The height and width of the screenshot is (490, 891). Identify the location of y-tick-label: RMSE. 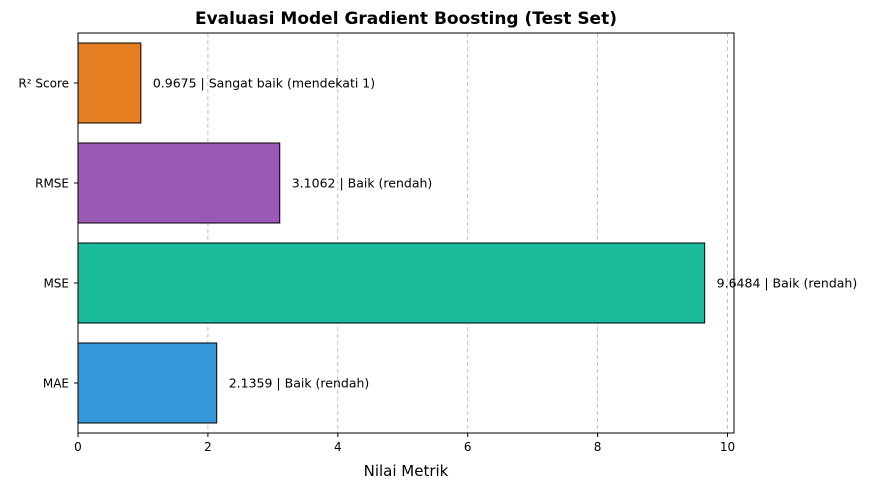
(52, 184).